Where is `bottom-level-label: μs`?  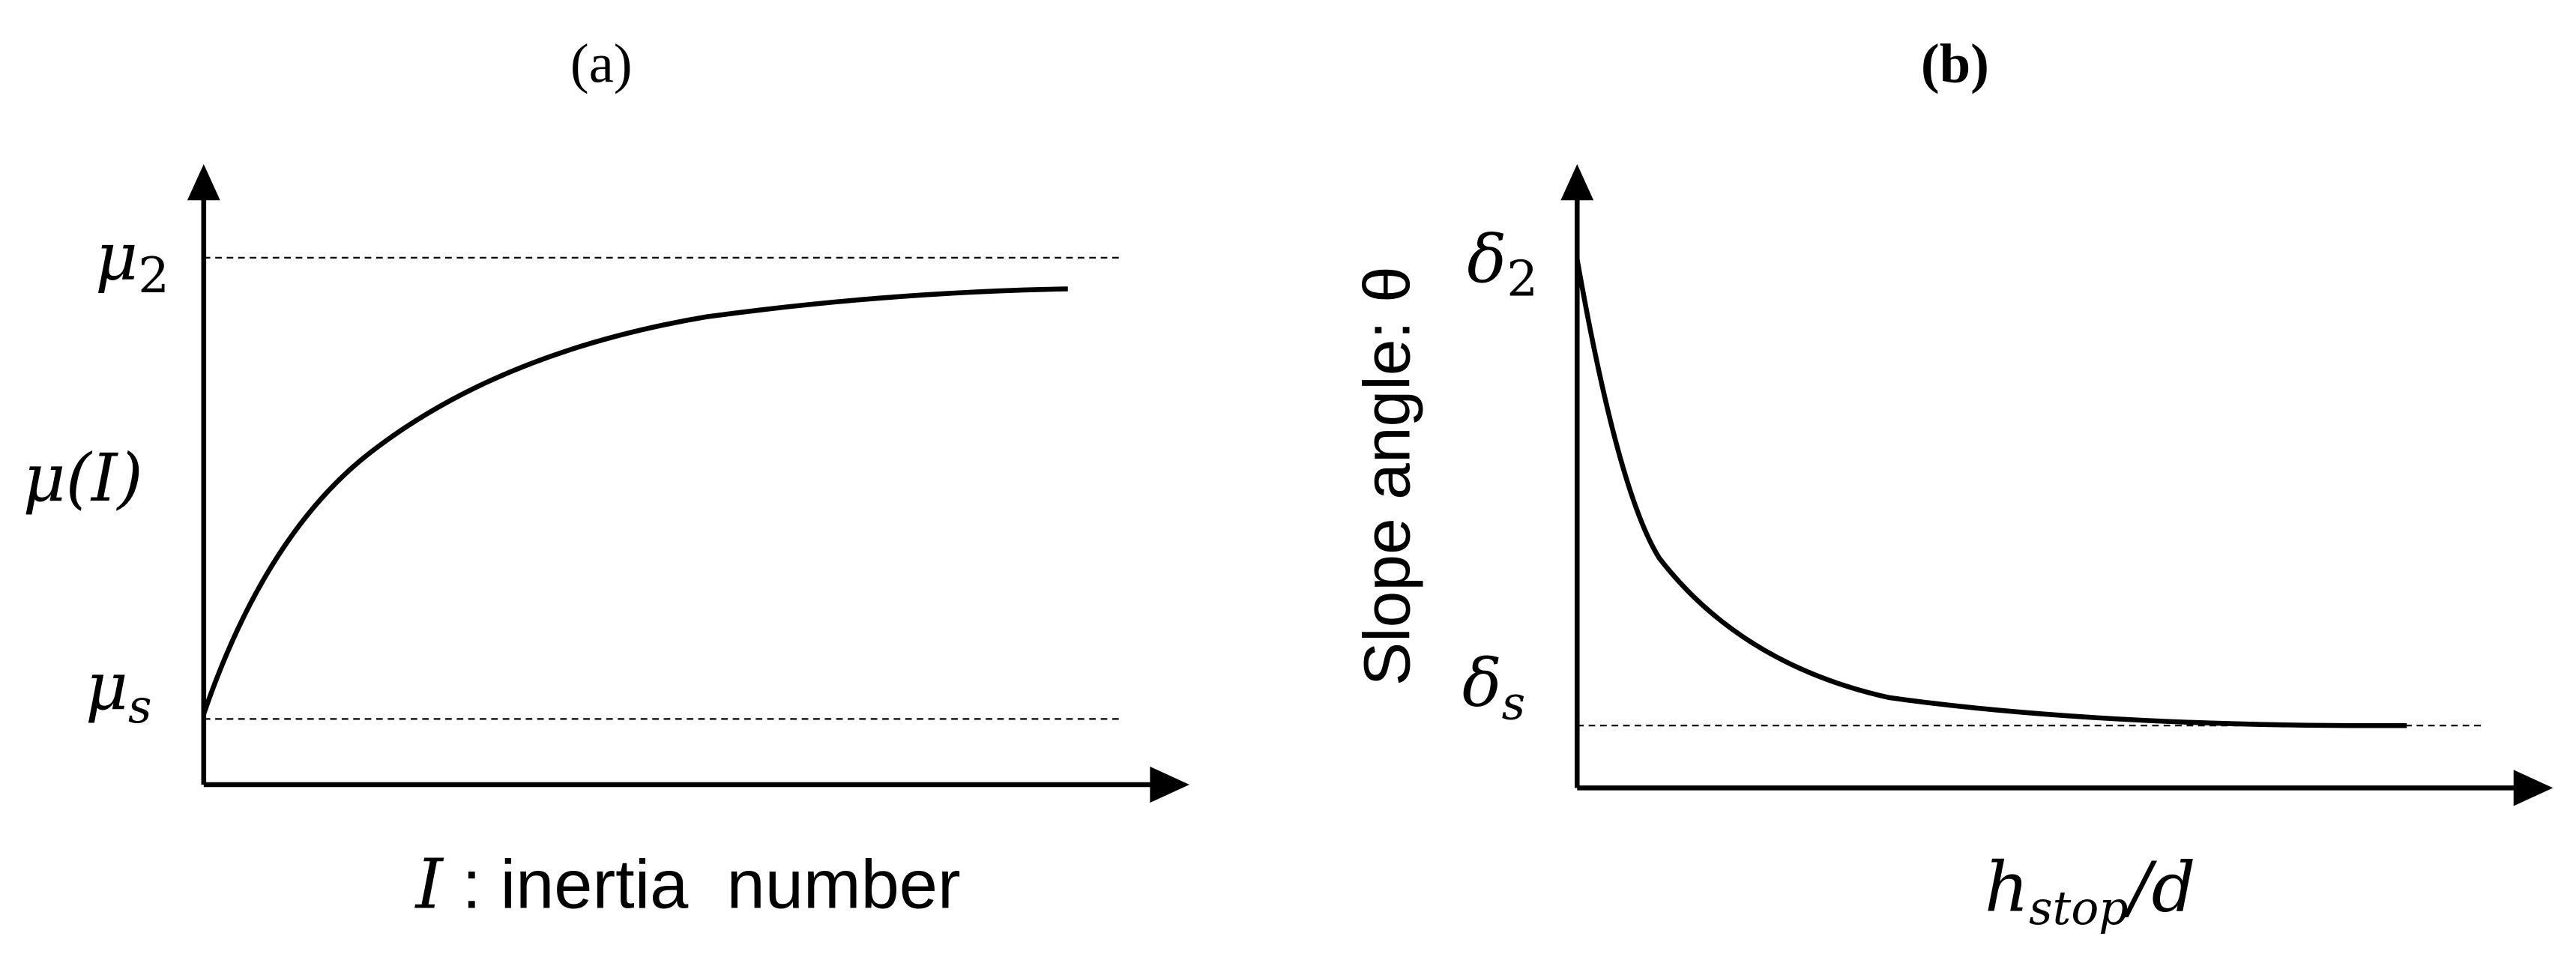 bottom-level-label: μs is located at coordinates (118, 690).